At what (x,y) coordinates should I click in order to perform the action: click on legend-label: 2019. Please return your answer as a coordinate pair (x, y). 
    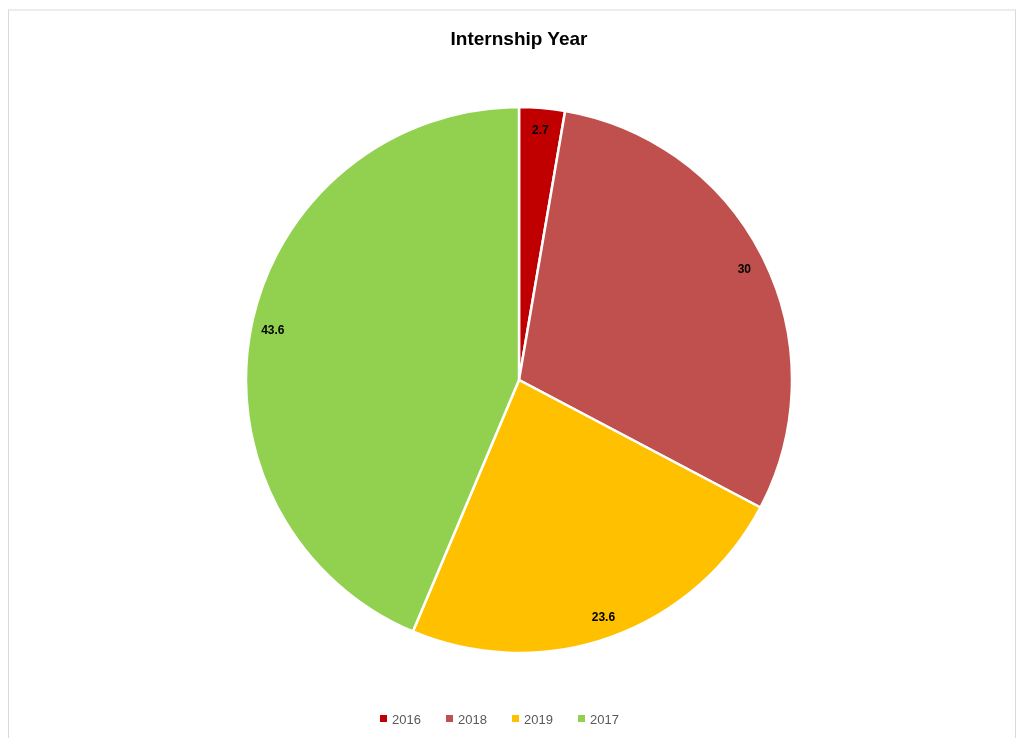
    Looking at the image, I should click on (538, 719).